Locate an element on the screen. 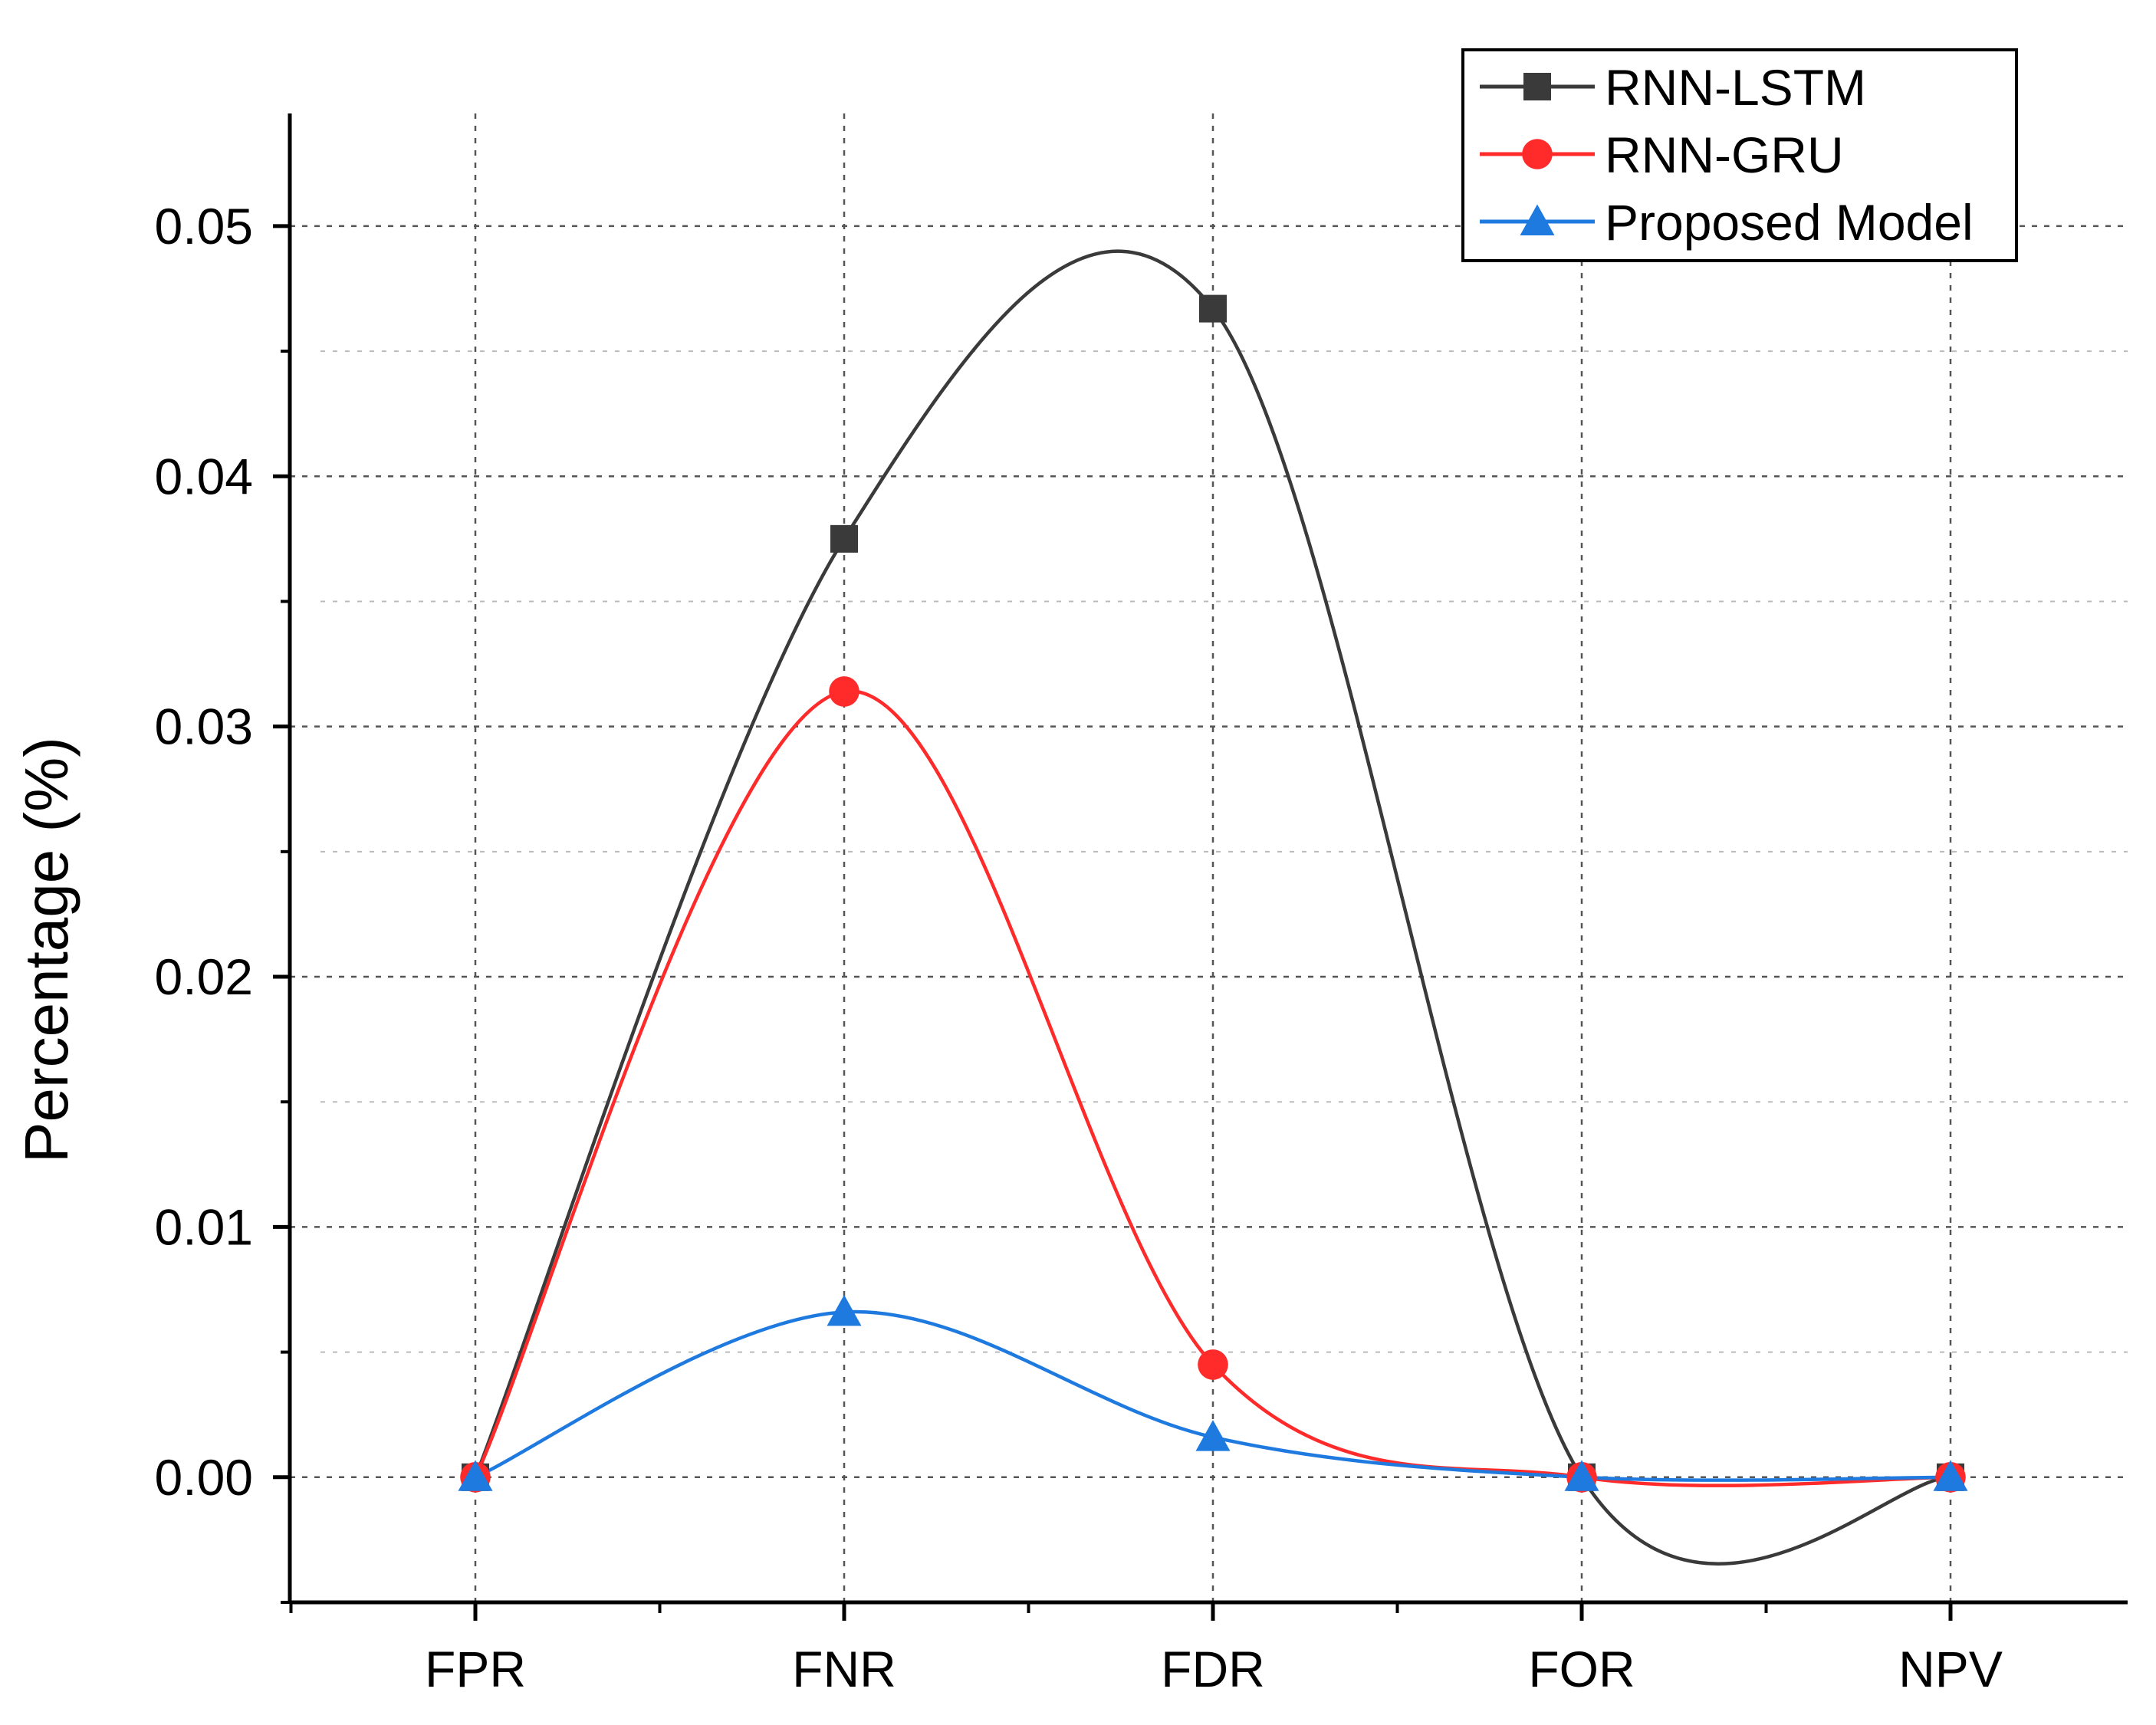  y-axis-title: Percentage (%) is located at coordinates (46, 950).